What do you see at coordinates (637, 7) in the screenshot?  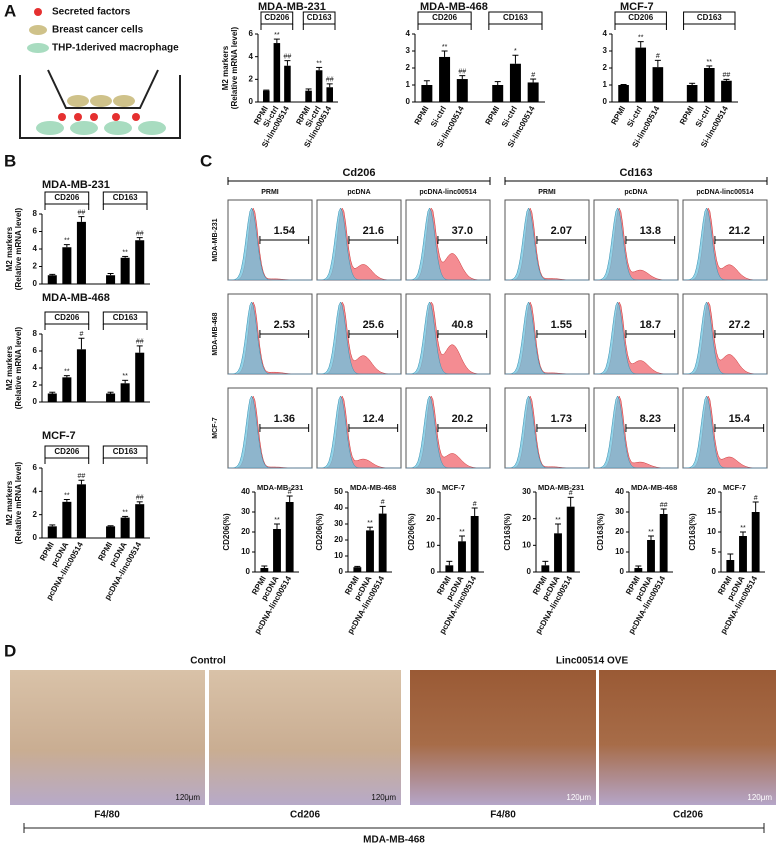 I see `chart-title: MCF-7` at bounding box center [637, 7].